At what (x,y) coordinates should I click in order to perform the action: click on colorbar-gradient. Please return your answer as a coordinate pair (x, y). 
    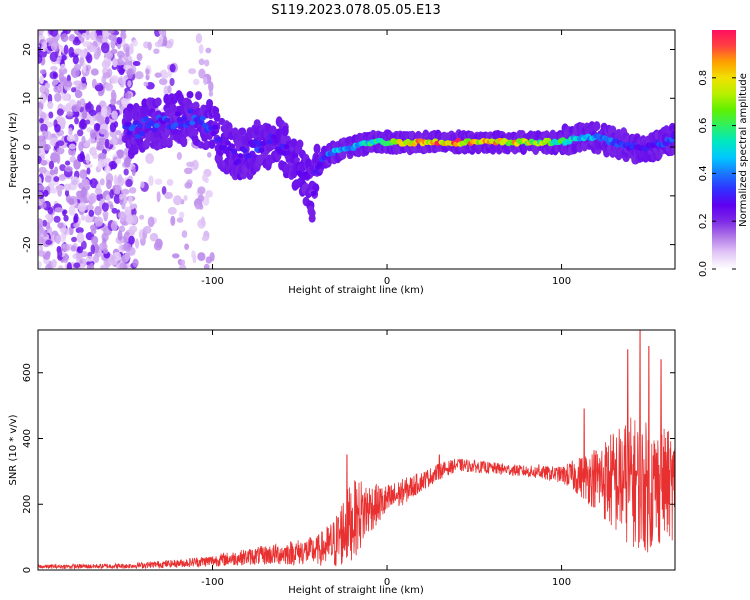
    Looking at the image, I should click on (724, 149).